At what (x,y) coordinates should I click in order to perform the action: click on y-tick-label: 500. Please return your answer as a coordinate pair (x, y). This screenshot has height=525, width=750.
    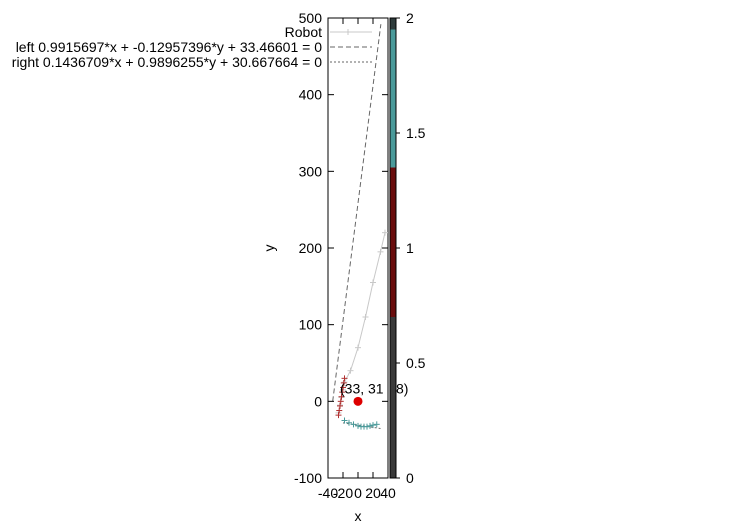
    Looking at the image, I should click on (311, 18).